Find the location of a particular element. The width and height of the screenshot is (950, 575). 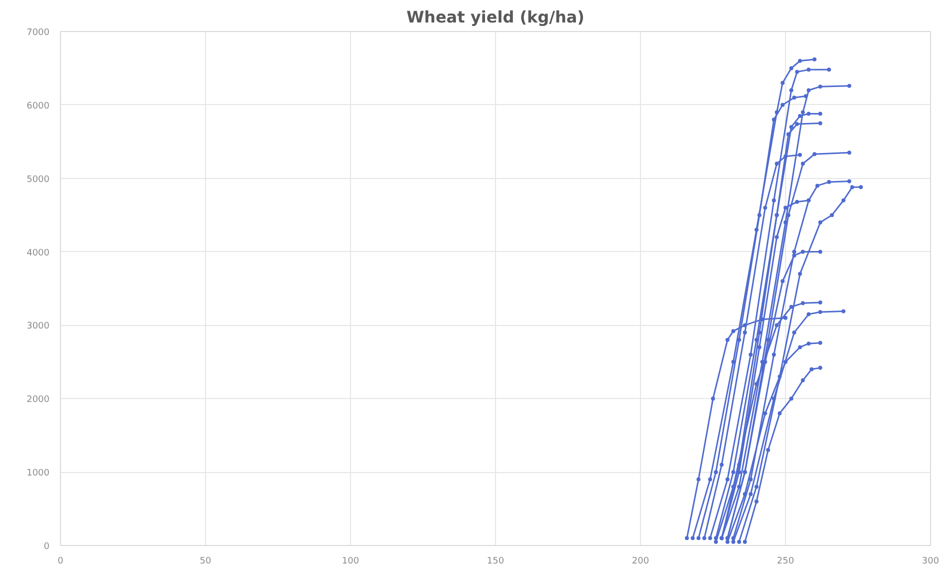

x-tick-label: 100 is located at coordinates (351, 561).